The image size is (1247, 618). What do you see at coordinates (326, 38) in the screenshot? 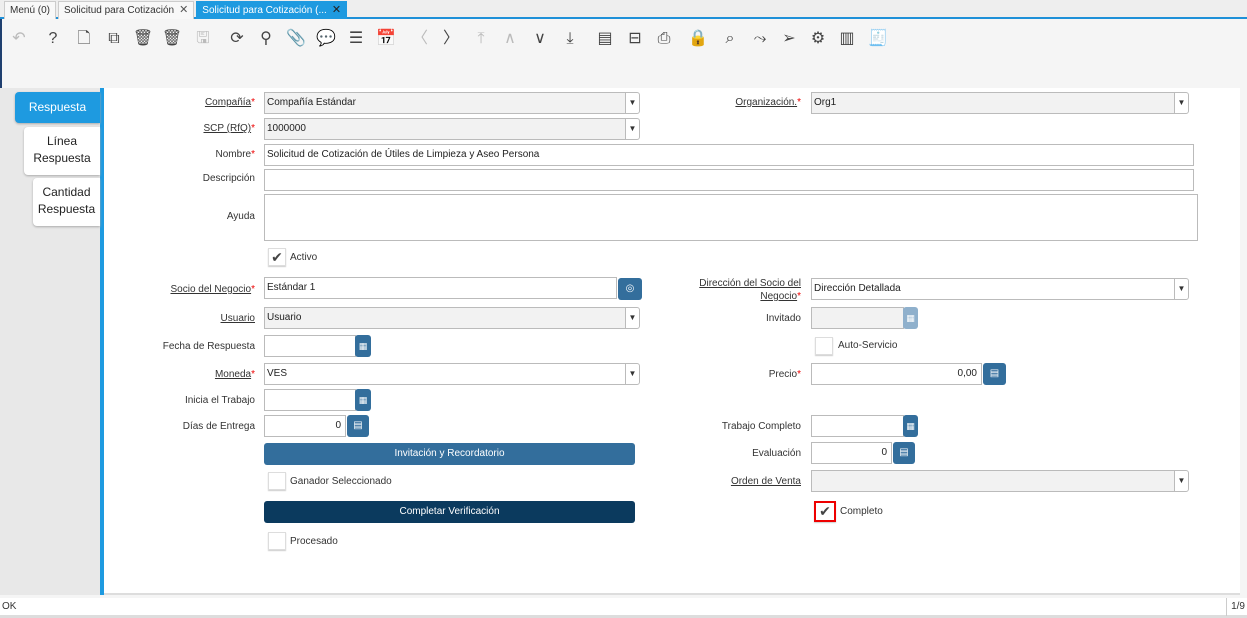
I see `chat-icon: 💬` at bounding box center [326, 38].